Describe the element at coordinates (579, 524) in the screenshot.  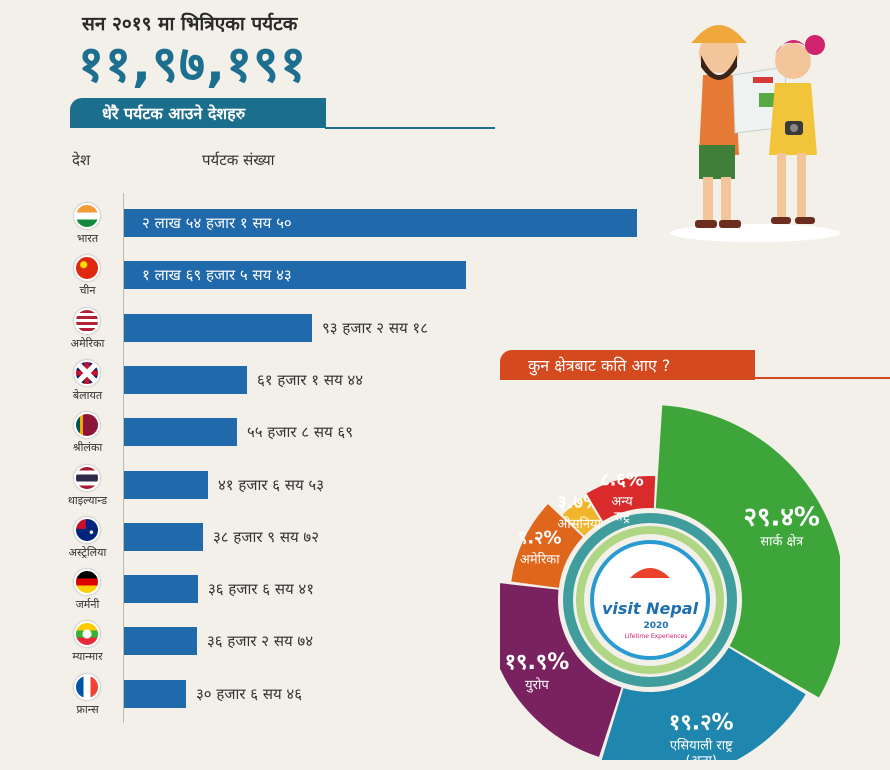
I see `slice-region-label: ओसनिया` at that location.